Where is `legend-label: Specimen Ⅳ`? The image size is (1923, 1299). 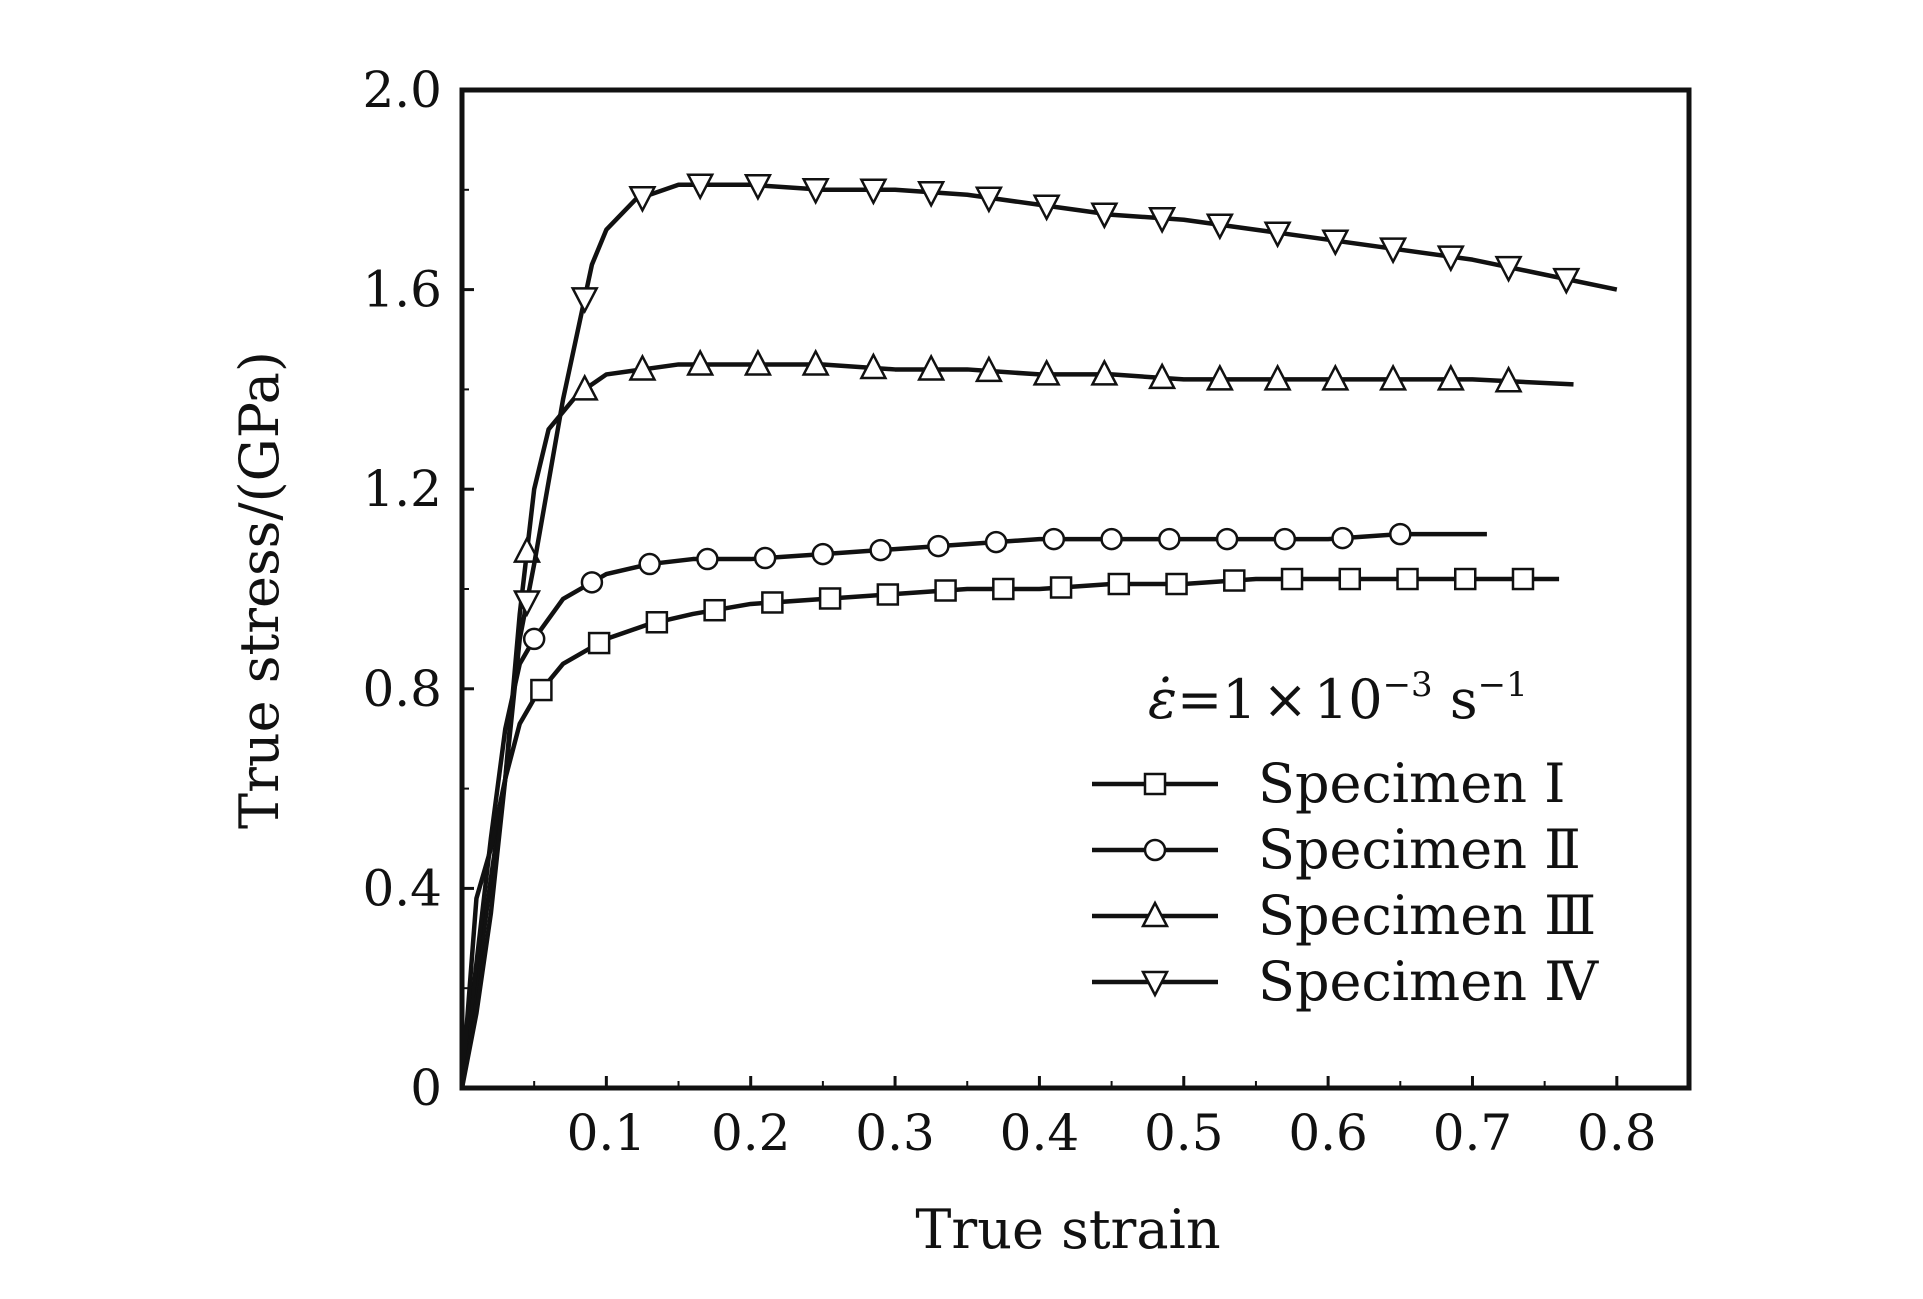 legend-label: Specimen Ⅳ is located at coordinates (1428, 981).